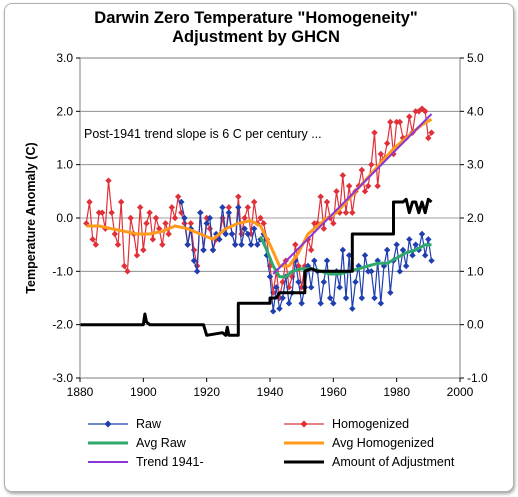  What do you see at coordinates (161, 443) in the screenshot?
I see `legend-label-avg-raw: Avg Raw` at bounding box center [161, 443].